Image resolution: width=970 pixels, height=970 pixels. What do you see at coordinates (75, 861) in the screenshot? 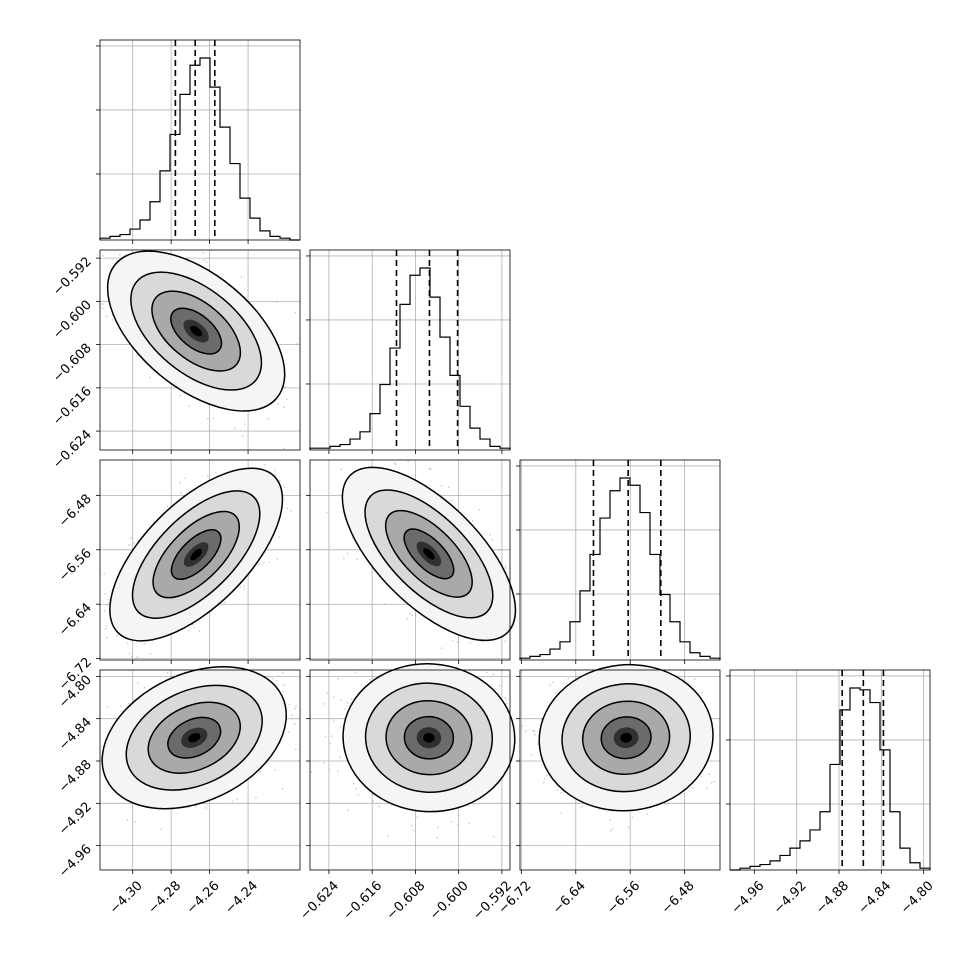
I see `y-tick-label: −4.96` at bounding box center [75, 861].